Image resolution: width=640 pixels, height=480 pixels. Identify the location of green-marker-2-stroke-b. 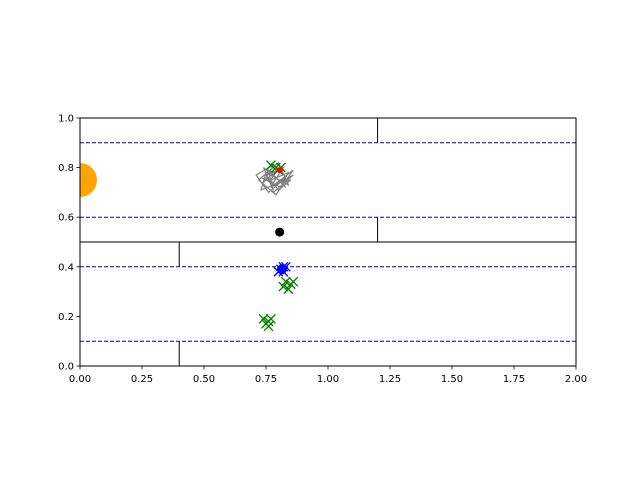
(271, 165).